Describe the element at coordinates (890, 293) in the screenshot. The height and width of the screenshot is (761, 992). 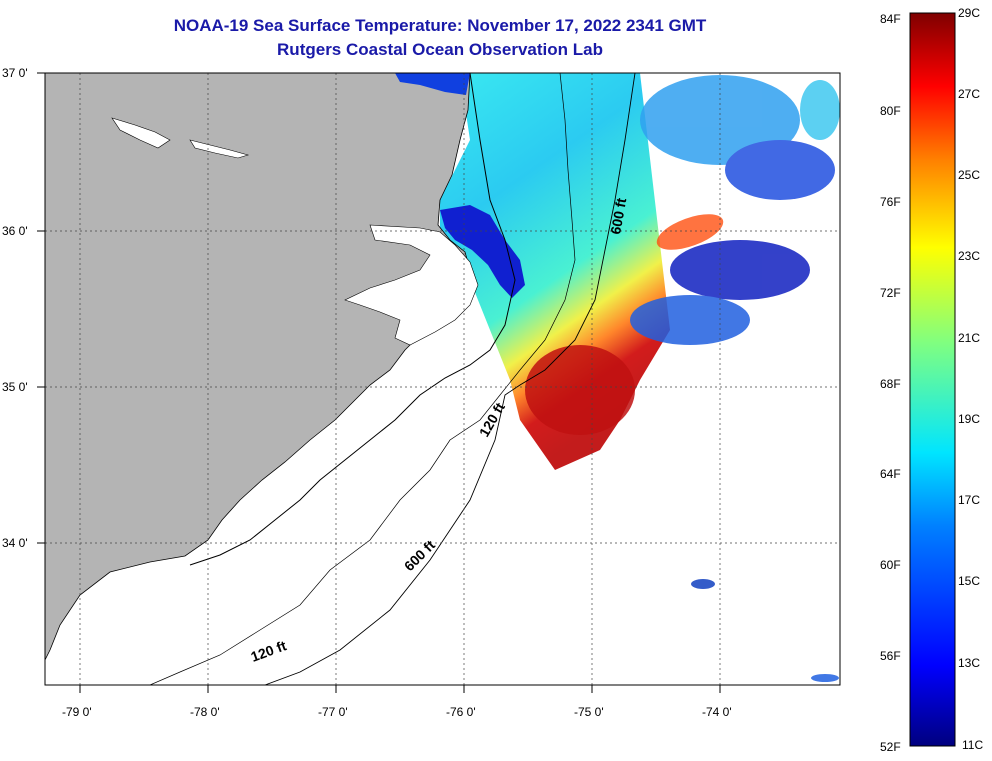
I see `cb-f-72: 72F` at that location.